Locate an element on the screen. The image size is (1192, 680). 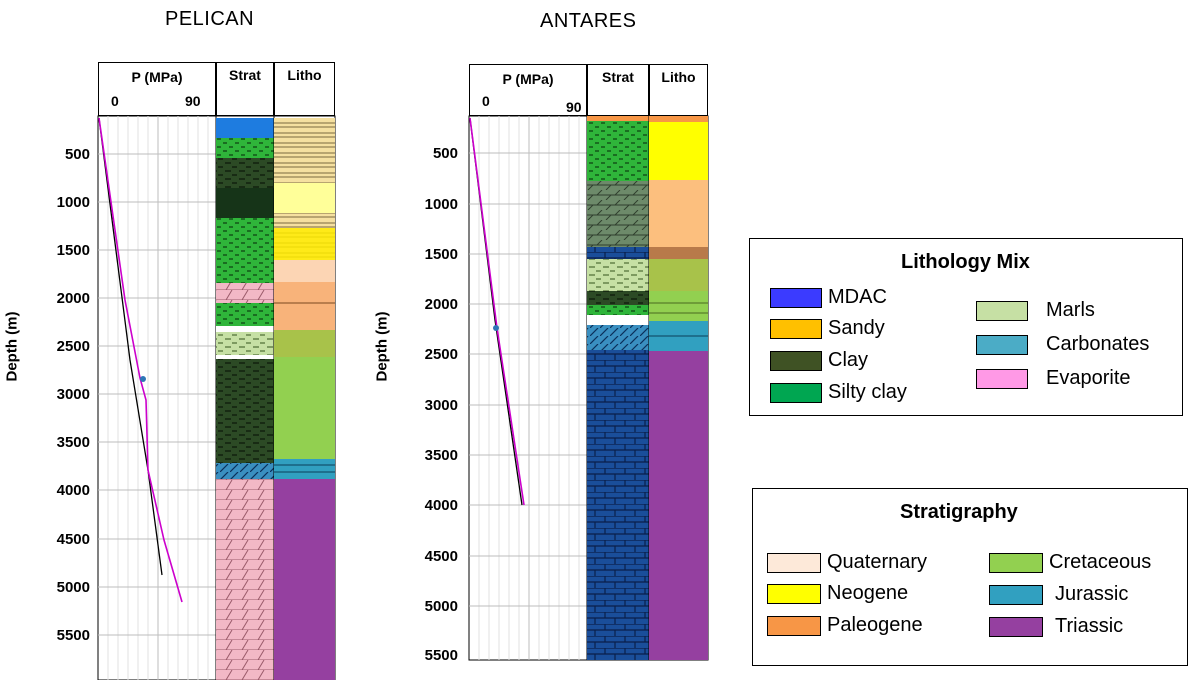
legend-label: Carbonates is located at coordinates (1098, 344).